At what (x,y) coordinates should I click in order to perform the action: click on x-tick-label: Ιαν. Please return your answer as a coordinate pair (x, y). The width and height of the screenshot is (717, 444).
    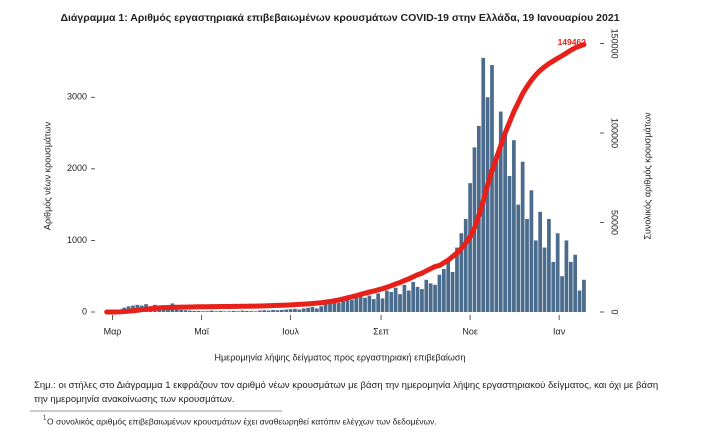
    Looking at the image, I should click on (559, 331).